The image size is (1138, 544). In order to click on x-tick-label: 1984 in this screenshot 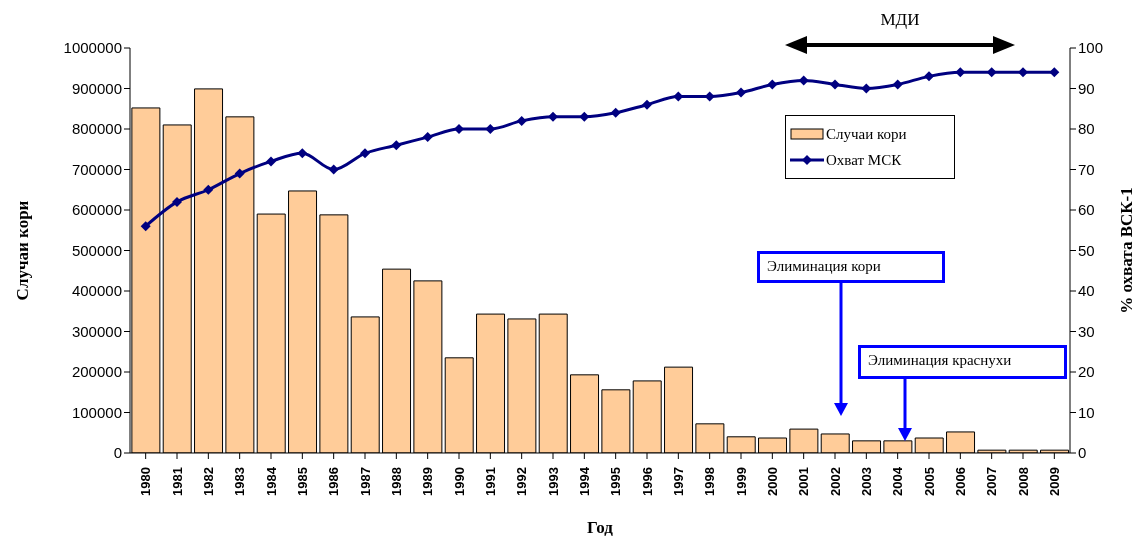, I will do `click(271, 481)`.